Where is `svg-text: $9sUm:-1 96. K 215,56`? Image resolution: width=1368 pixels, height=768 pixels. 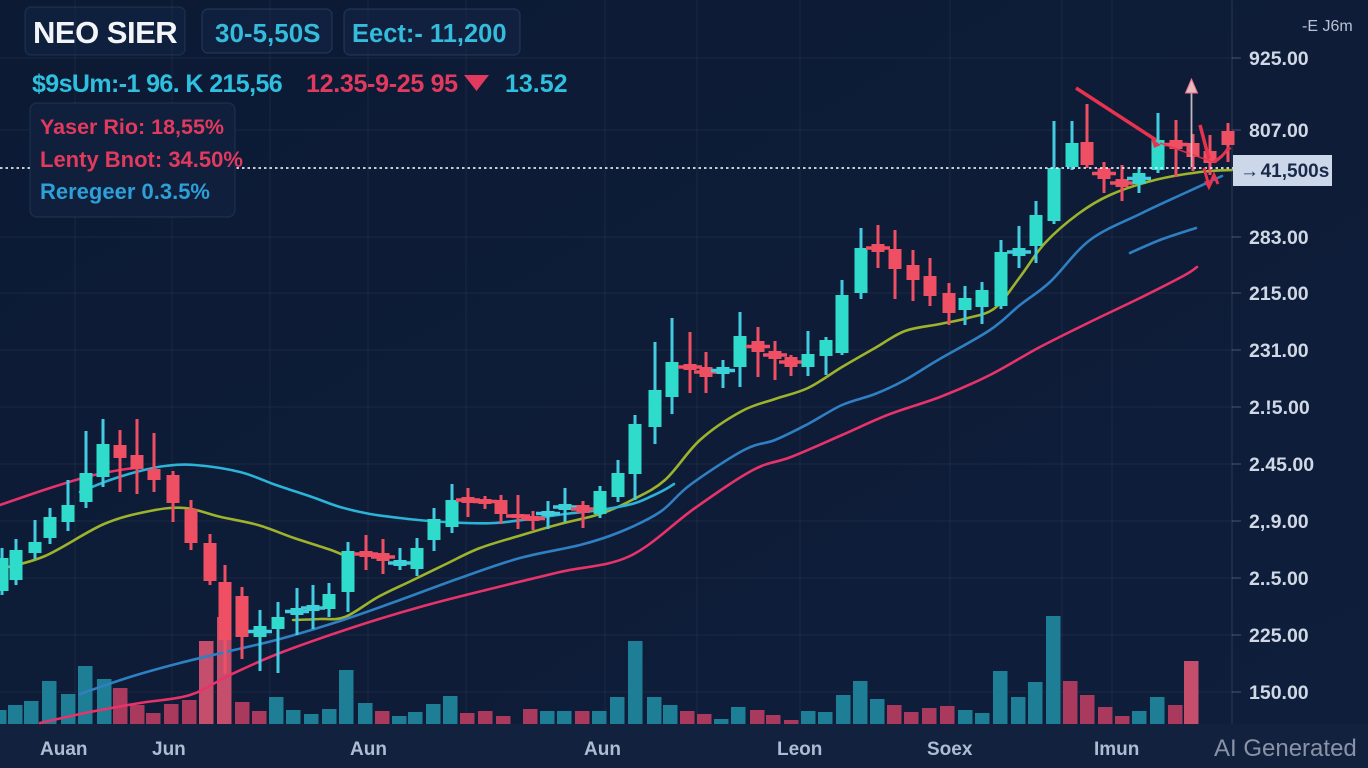
svg-text: $9sUm:-1 96. K 215,56 is located at coordinates (157, 84).